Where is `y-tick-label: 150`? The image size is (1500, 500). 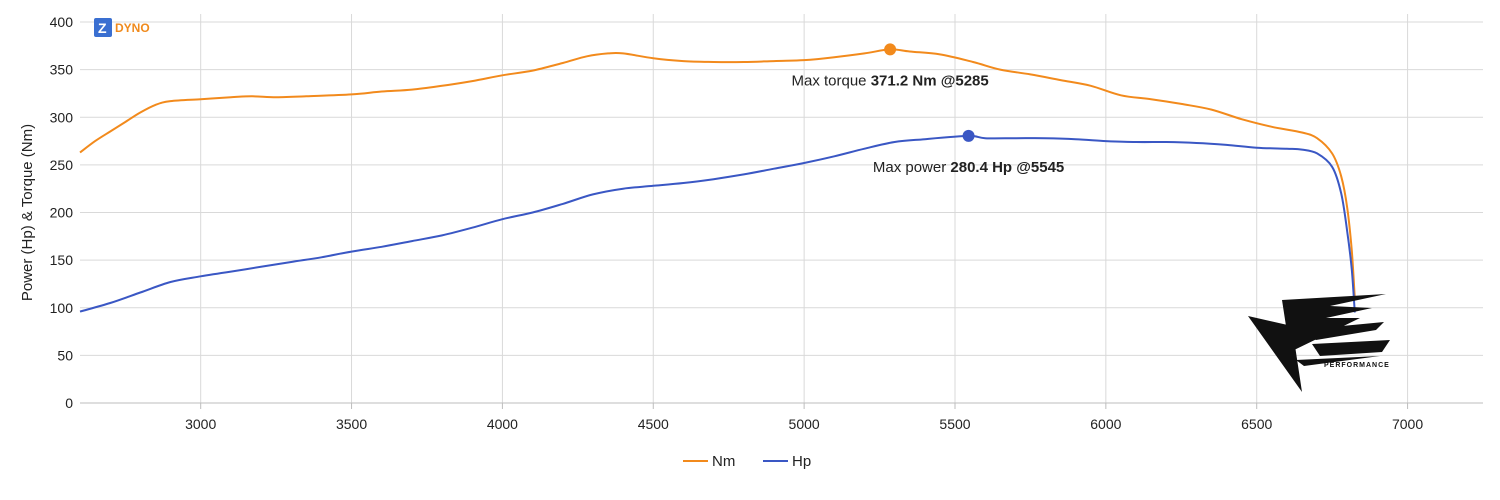 y-tick-label: 150 is located at coordinates (62, 260).